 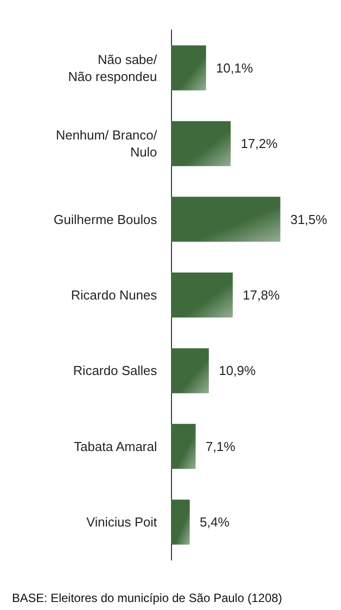 I want to click on y-tick-label: Guilherme Boulos, so click(x=106, y=219).